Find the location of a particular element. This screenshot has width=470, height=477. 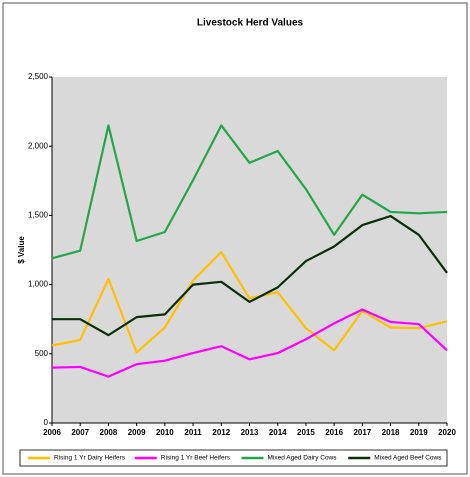

x-tick-label: 2015 is located at coordinates (306, 432).